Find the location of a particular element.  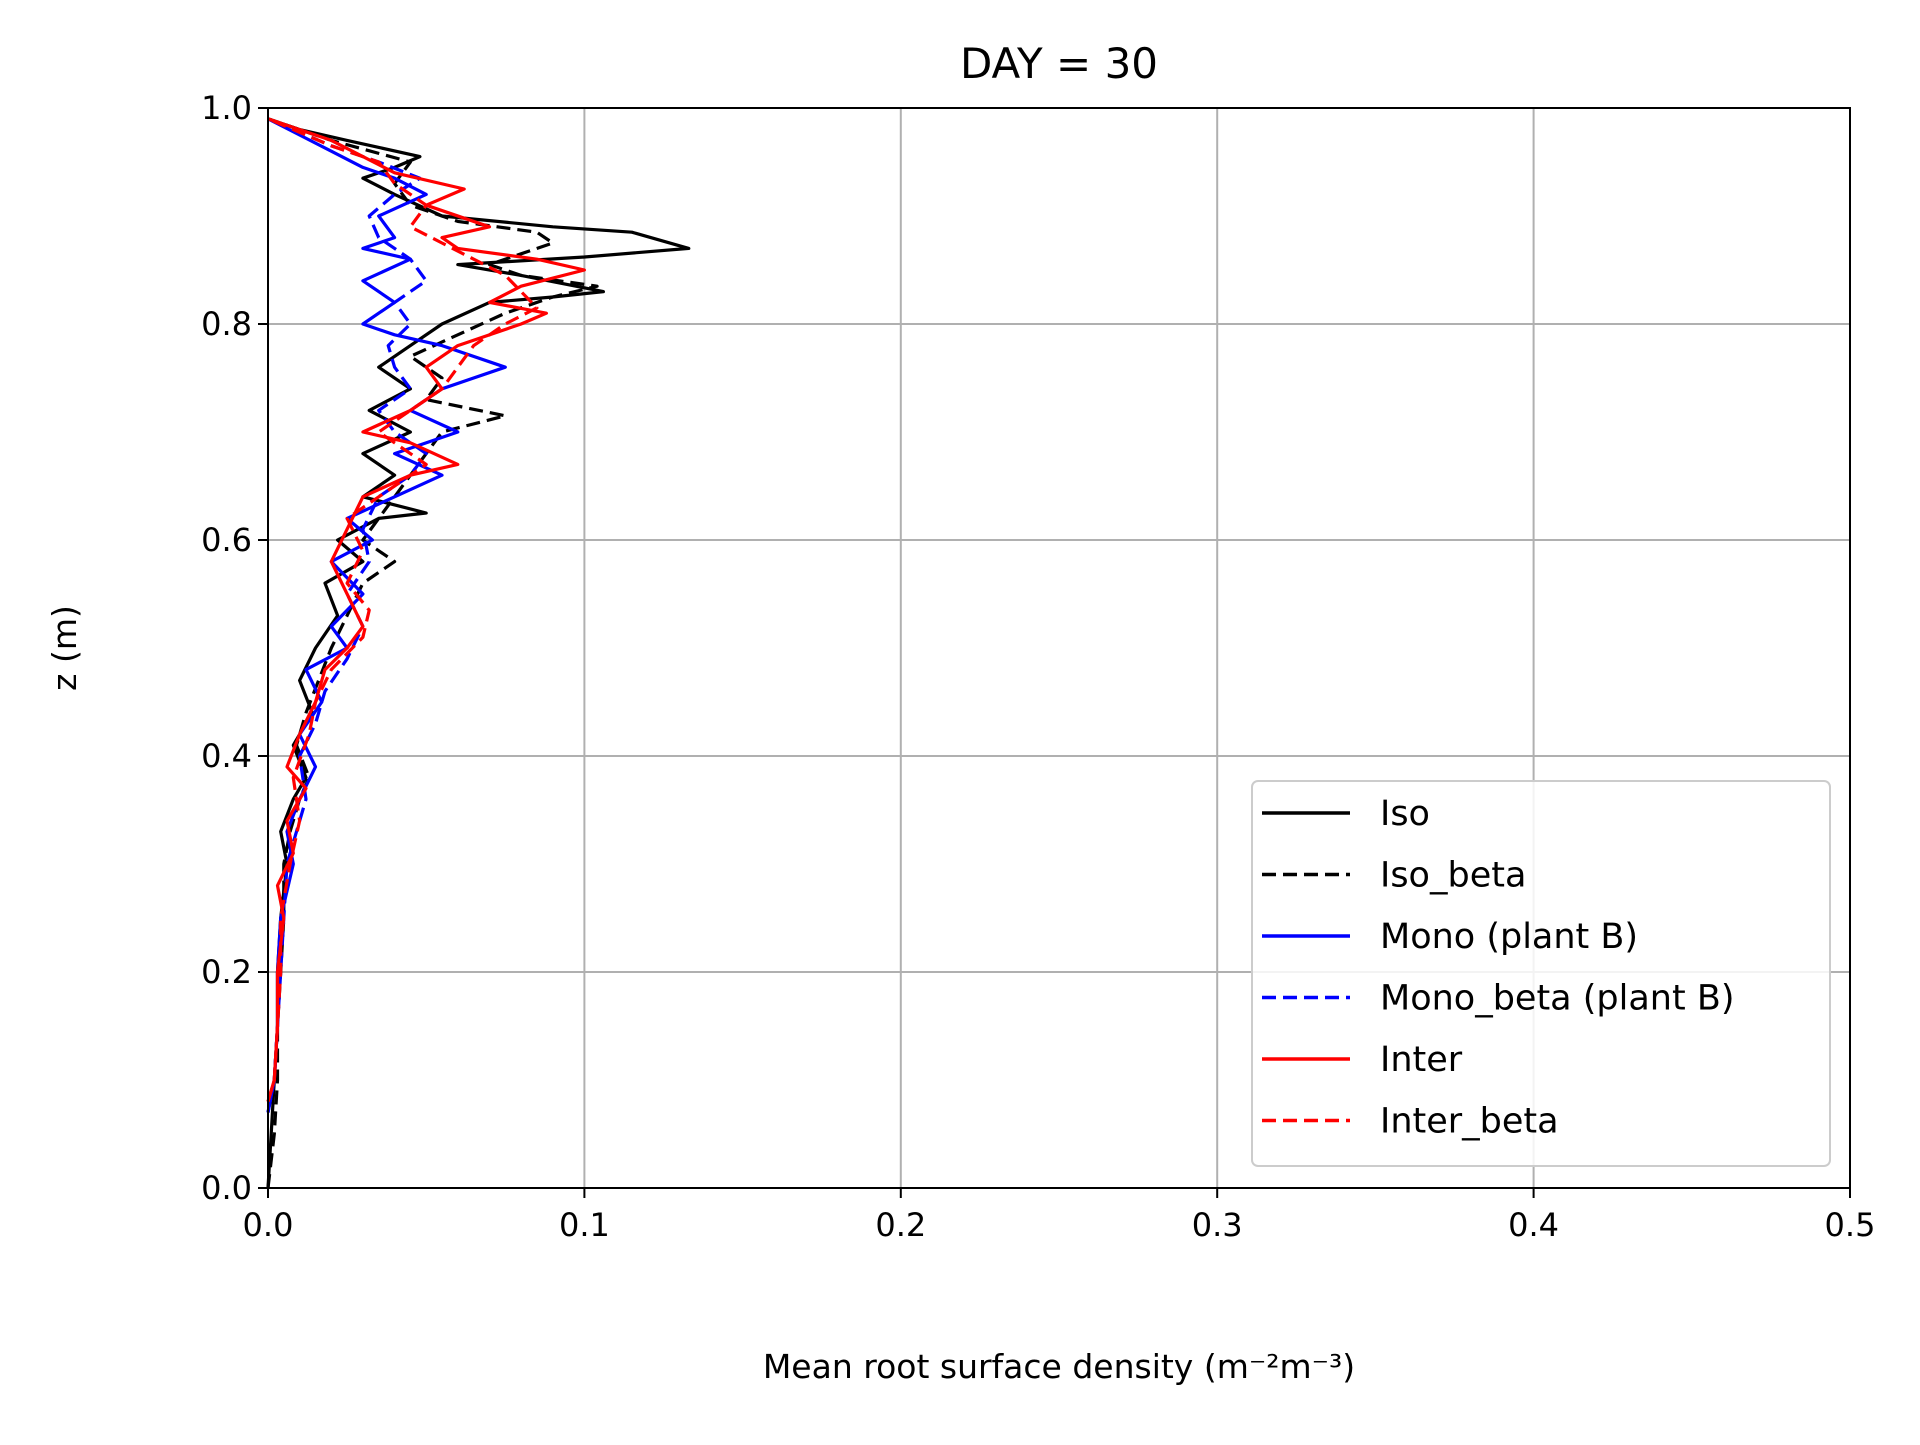

x-tick-label: 0.5 is located at coordinates (1850, 1225).